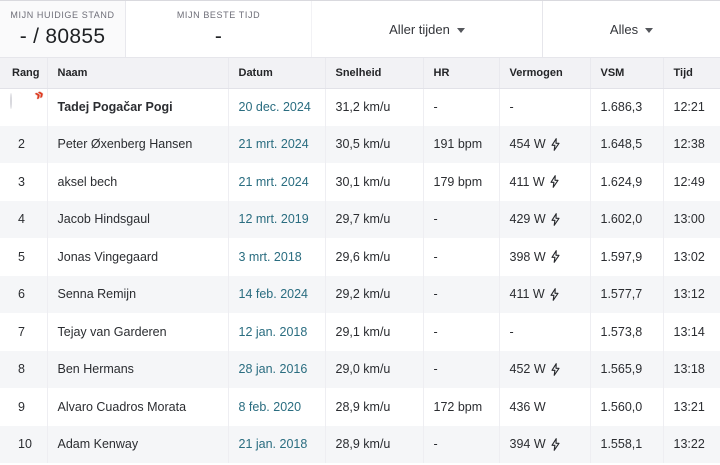  I want to click on athlete-name: Tadej Pogačar Pogi, so click(115, 107).